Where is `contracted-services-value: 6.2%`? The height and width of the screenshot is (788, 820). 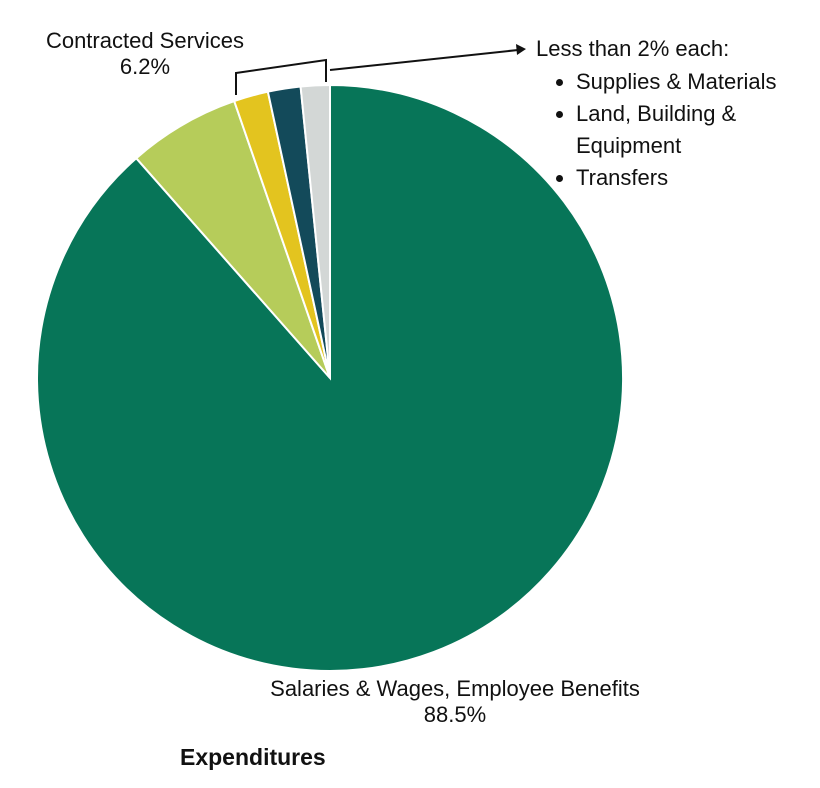 contracted-services-value: 6.2% is located at coordinates (145, 66).